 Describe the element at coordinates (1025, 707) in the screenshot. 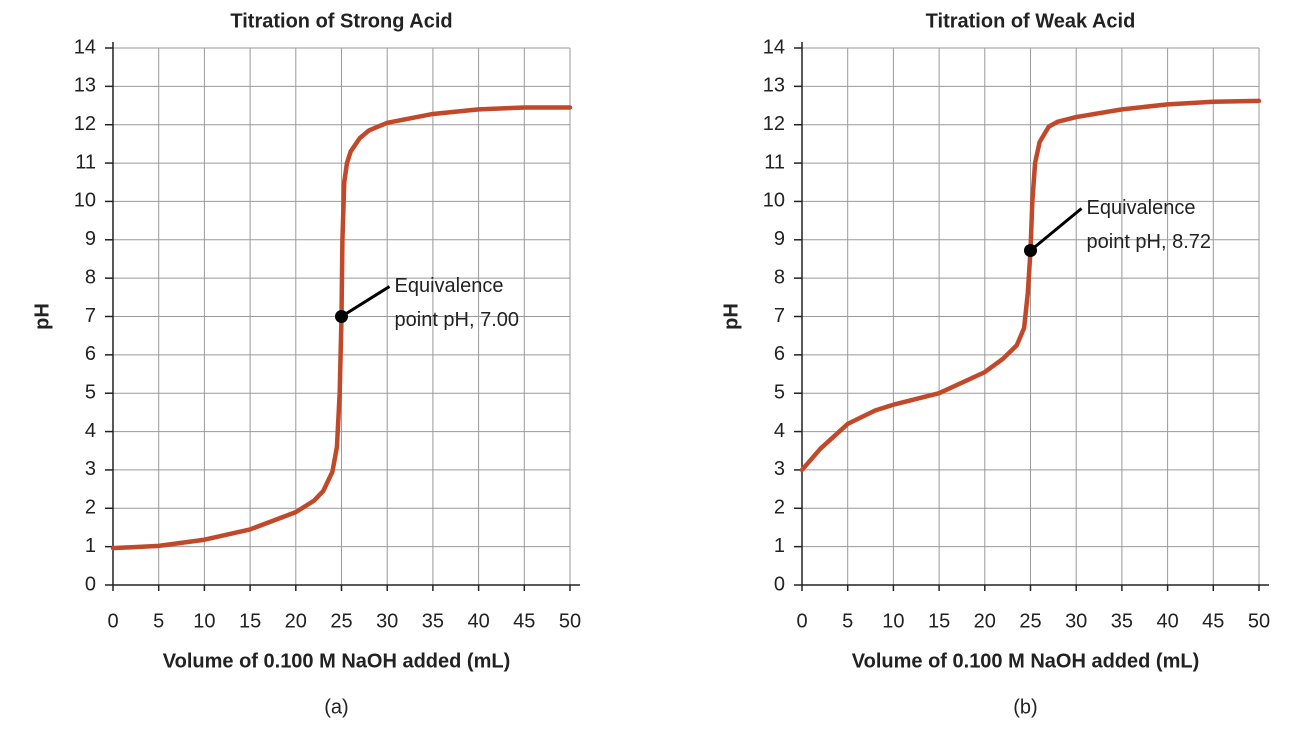

I see `caption: (b)` at that location.